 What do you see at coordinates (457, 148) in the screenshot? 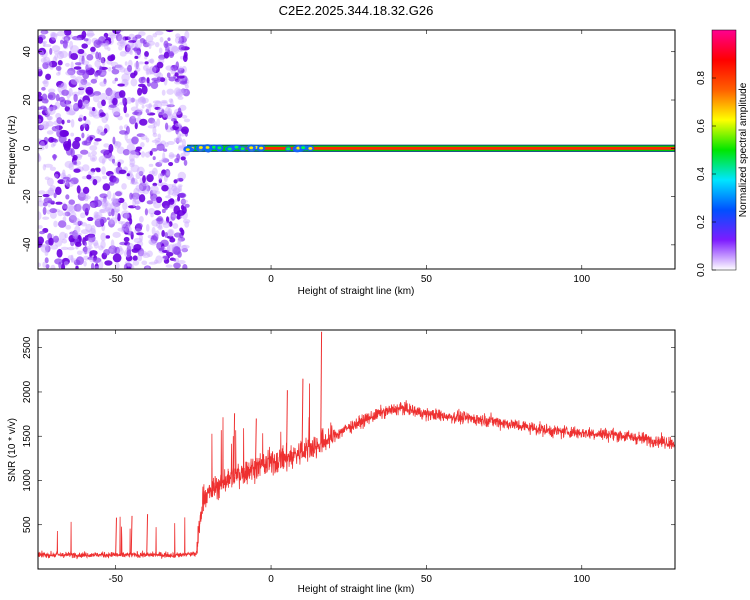
I see `signal-band-core` at bounding box center [457, 148].